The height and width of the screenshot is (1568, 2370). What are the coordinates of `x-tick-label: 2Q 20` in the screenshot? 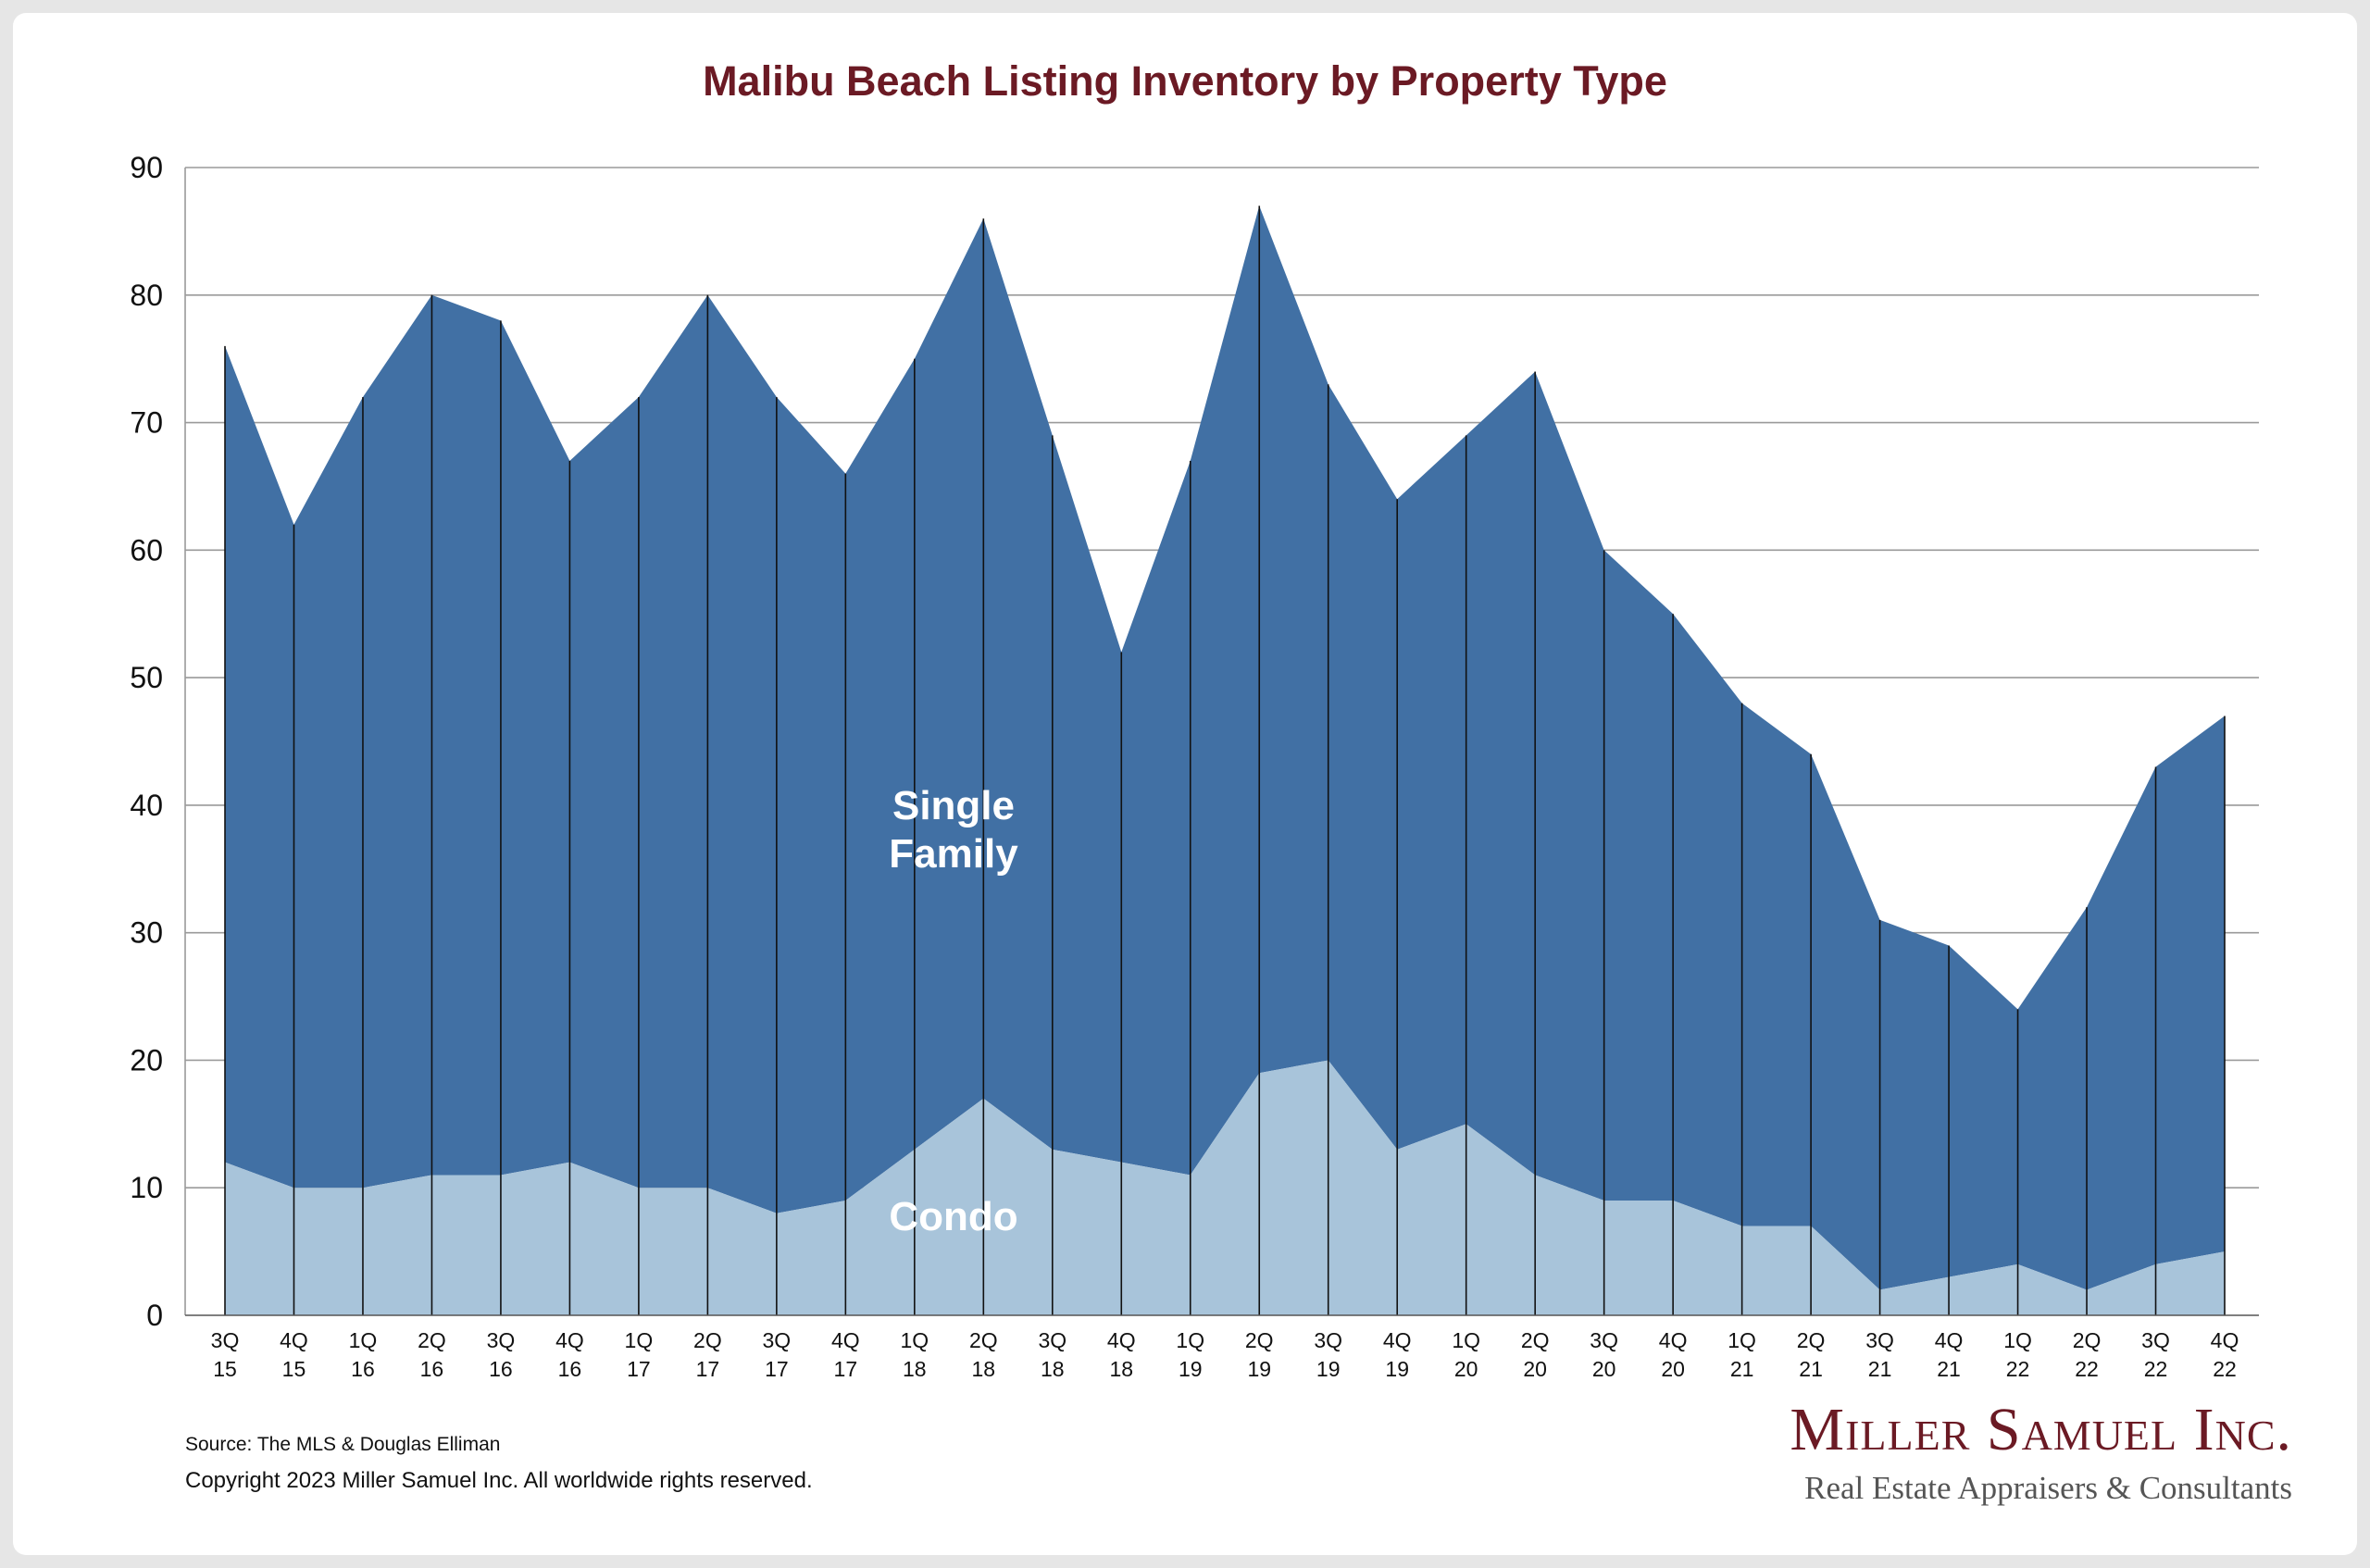 It's located at (1535, 1354).